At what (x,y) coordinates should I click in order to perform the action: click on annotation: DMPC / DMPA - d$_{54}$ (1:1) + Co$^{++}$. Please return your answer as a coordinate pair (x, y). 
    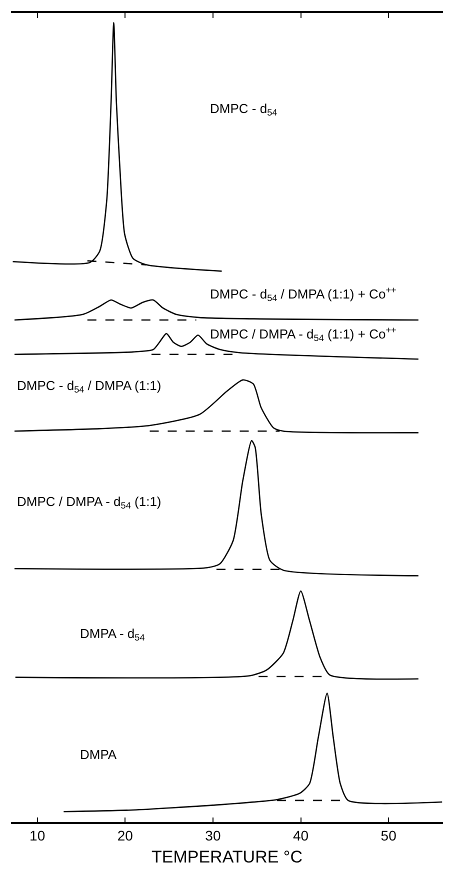
    Looking at the image, I should click on (303, 334).